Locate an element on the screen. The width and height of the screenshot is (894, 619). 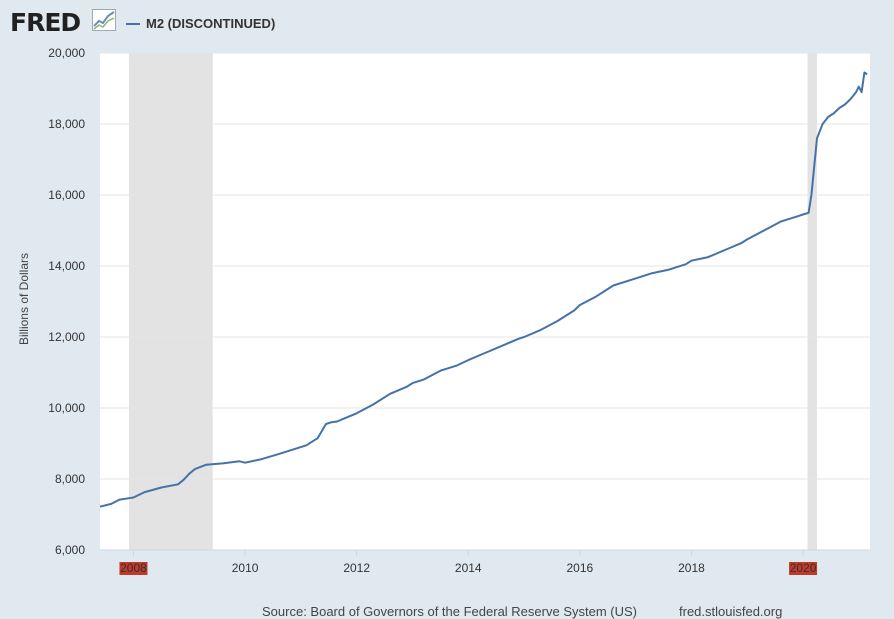
y-tick-label: 20,000 is located at coordinates (66, 53).